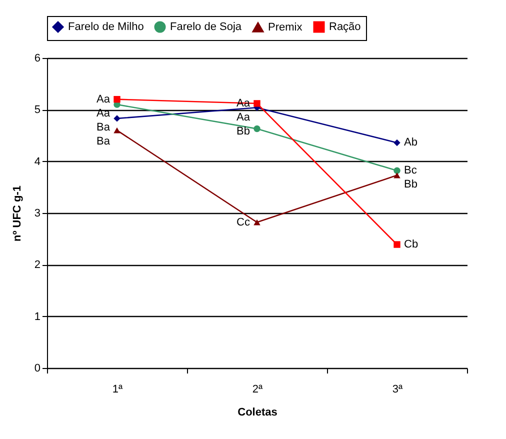 This screenshot has width=506, height=439. Describe the element at coordinates (118, 390) in the screenshot. I see `x-tick-label: 1ª` at that location.